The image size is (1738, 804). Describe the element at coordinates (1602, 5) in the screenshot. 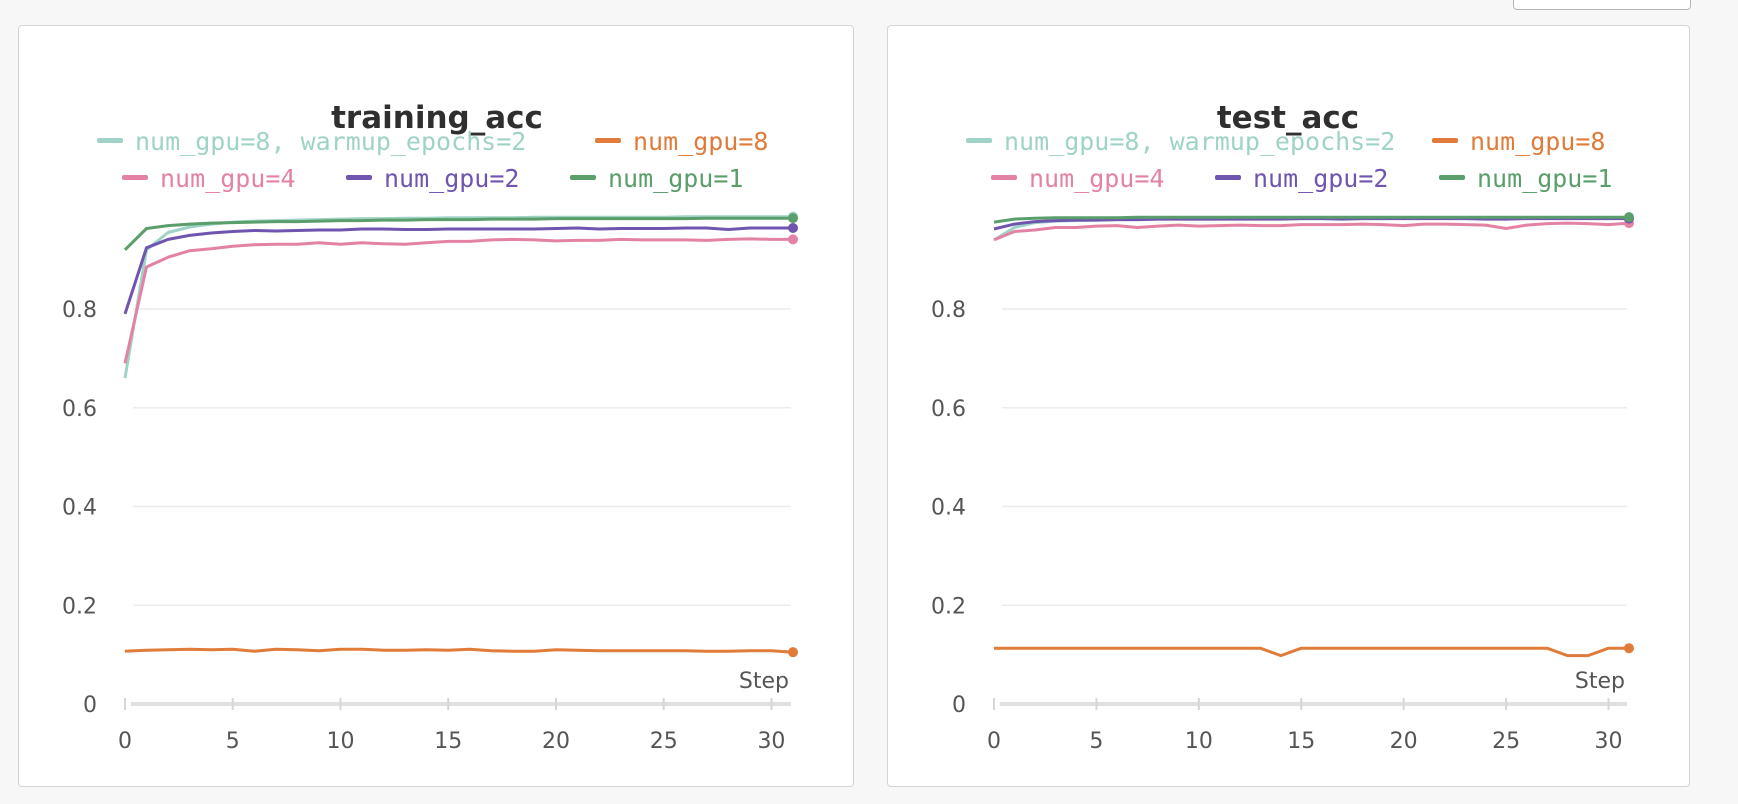

I see `top-right-control` at that location.